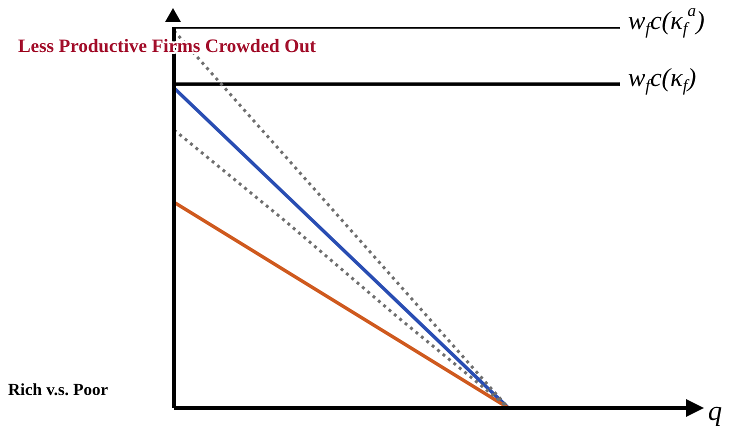 The width and height of the screenshot is (731, 430). I want to click on x-axis-title: q, so click(715, 411).